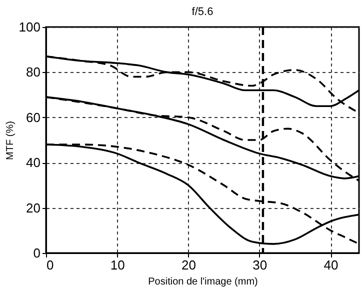  Describe the element at coordinates (260, 265) in the screenshot. I see `x-tick-label: 30` at that location.